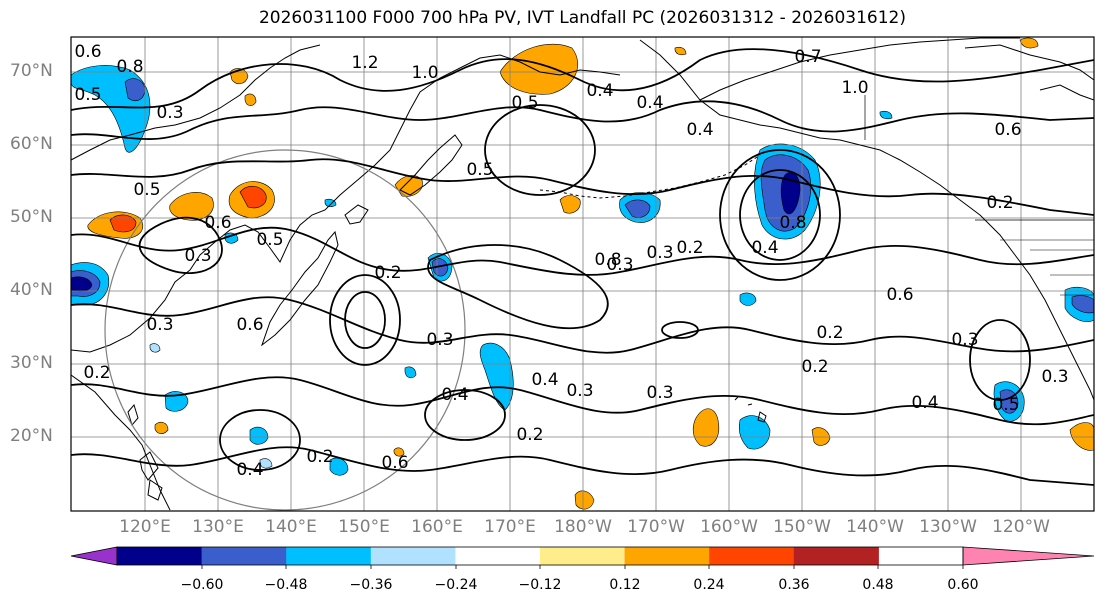 Image resolution: width=1105 pixels, height=604 pixels. What do you see at coordinates (878, 585) in the screenshot?
I see `colorbar-tick-label: 0.48` at bounding box center [878, 585].